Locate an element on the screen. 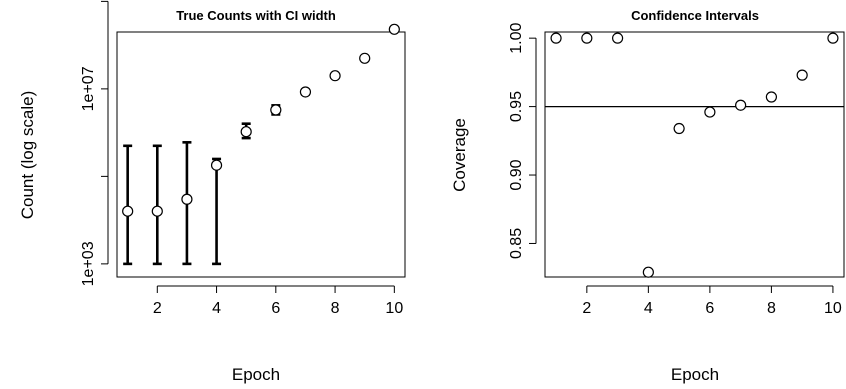  count-x-tick-label: 4 is located at coordinates (216, 308).